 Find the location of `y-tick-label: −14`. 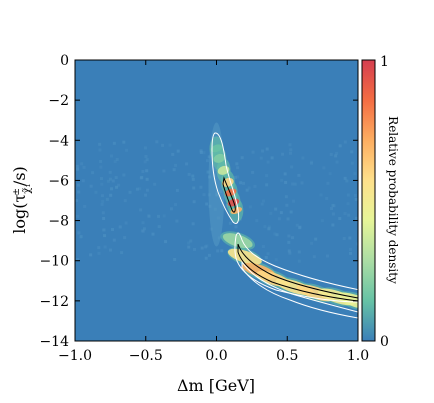

y-tick-label: −14 is located at coordinates (54, 342).